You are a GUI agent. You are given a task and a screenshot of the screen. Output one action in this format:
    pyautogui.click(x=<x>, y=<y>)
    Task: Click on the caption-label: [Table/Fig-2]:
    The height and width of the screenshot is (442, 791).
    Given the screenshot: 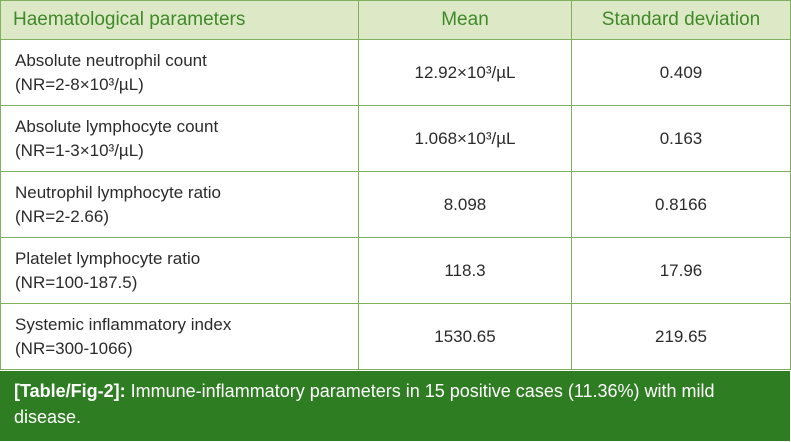 What is the action you would take?
    pyautogui.click(x=70, y=391)
    